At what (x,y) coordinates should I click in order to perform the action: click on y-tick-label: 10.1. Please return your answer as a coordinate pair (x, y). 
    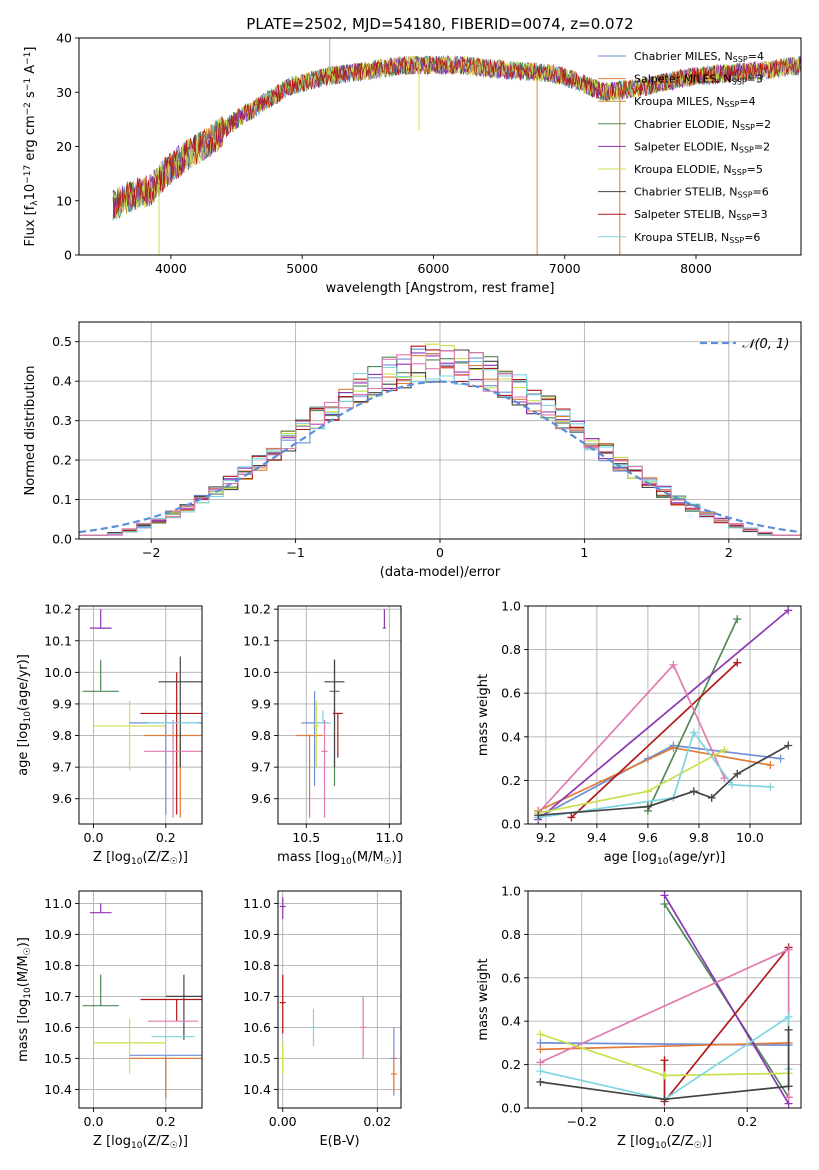
    Looking at the image, I should click on (257, 640).